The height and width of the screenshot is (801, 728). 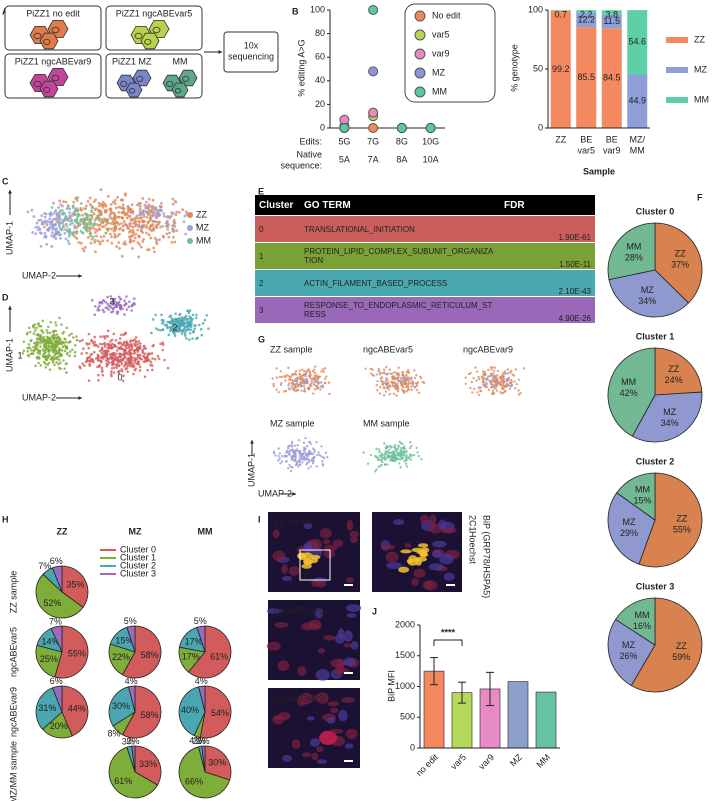 What do you see at coordinates (373, 159) in the screenshot?
I see `x-tick-label: 7A` at bounding box center [373, 159].